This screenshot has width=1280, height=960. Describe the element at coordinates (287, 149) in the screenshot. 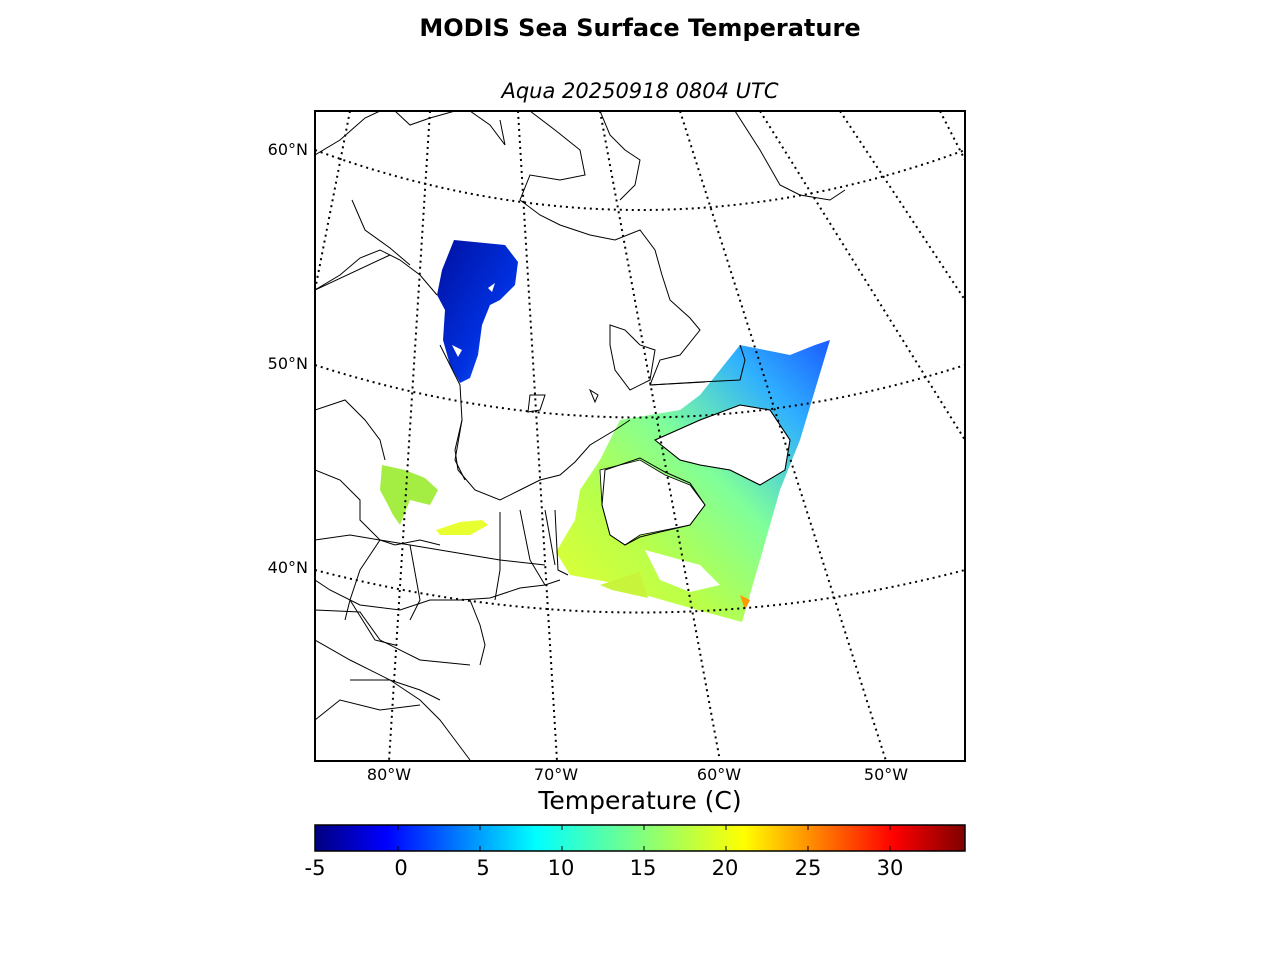

I see `lat-label-60n: 60°N` at that location.